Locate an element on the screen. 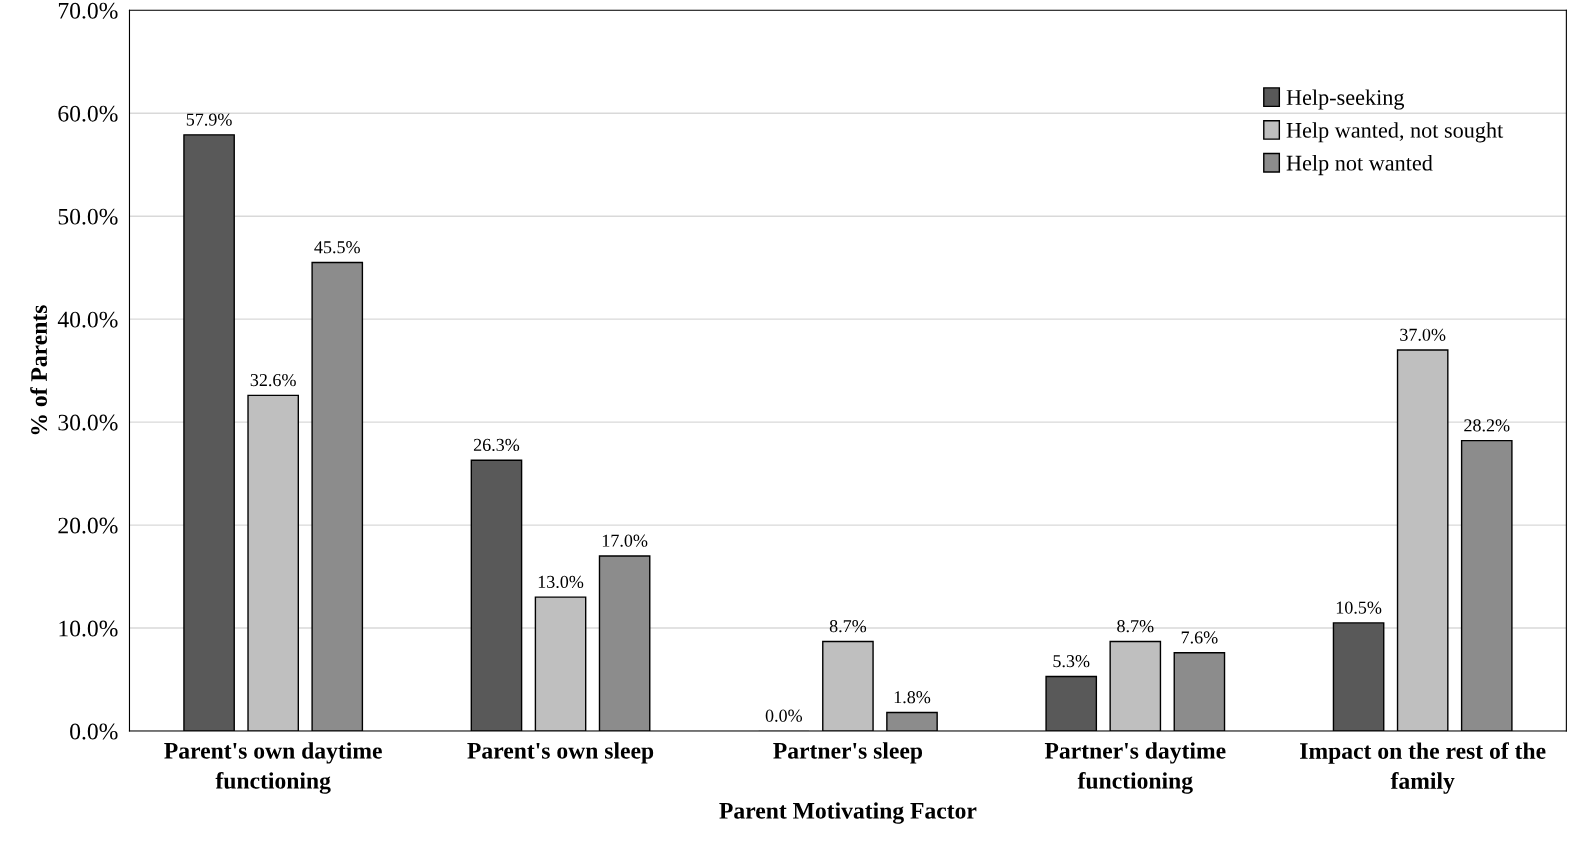 Image resolution: width=1579 pixels, height=855 pixels. x-axis-title: Parent Motivating Factor is located at coordinates (848, 813).